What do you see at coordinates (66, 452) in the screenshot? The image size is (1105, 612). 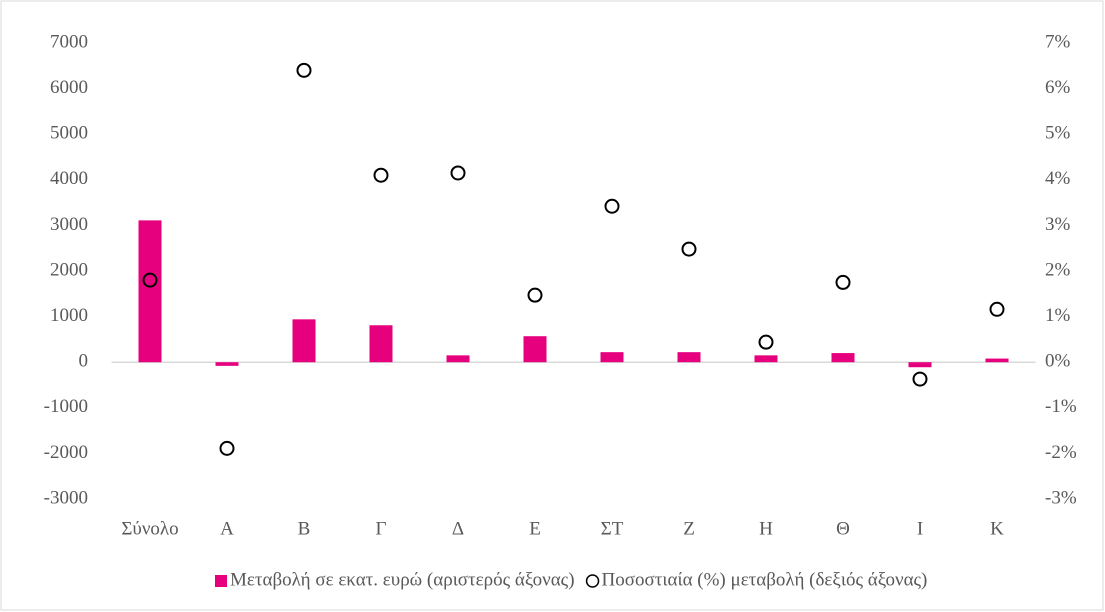 I see `y-tick-label: -2000` at bounding box center [66, 452].